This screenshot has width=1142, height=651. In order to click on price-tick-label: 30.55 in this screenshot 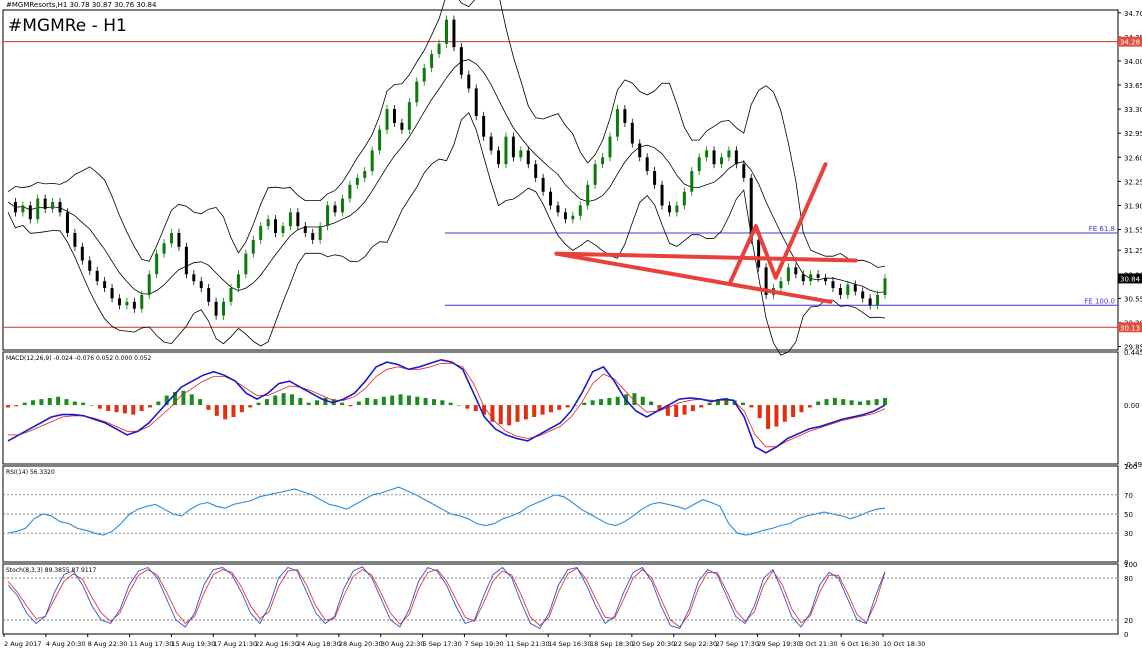, I will do `click(1133, 299)`.